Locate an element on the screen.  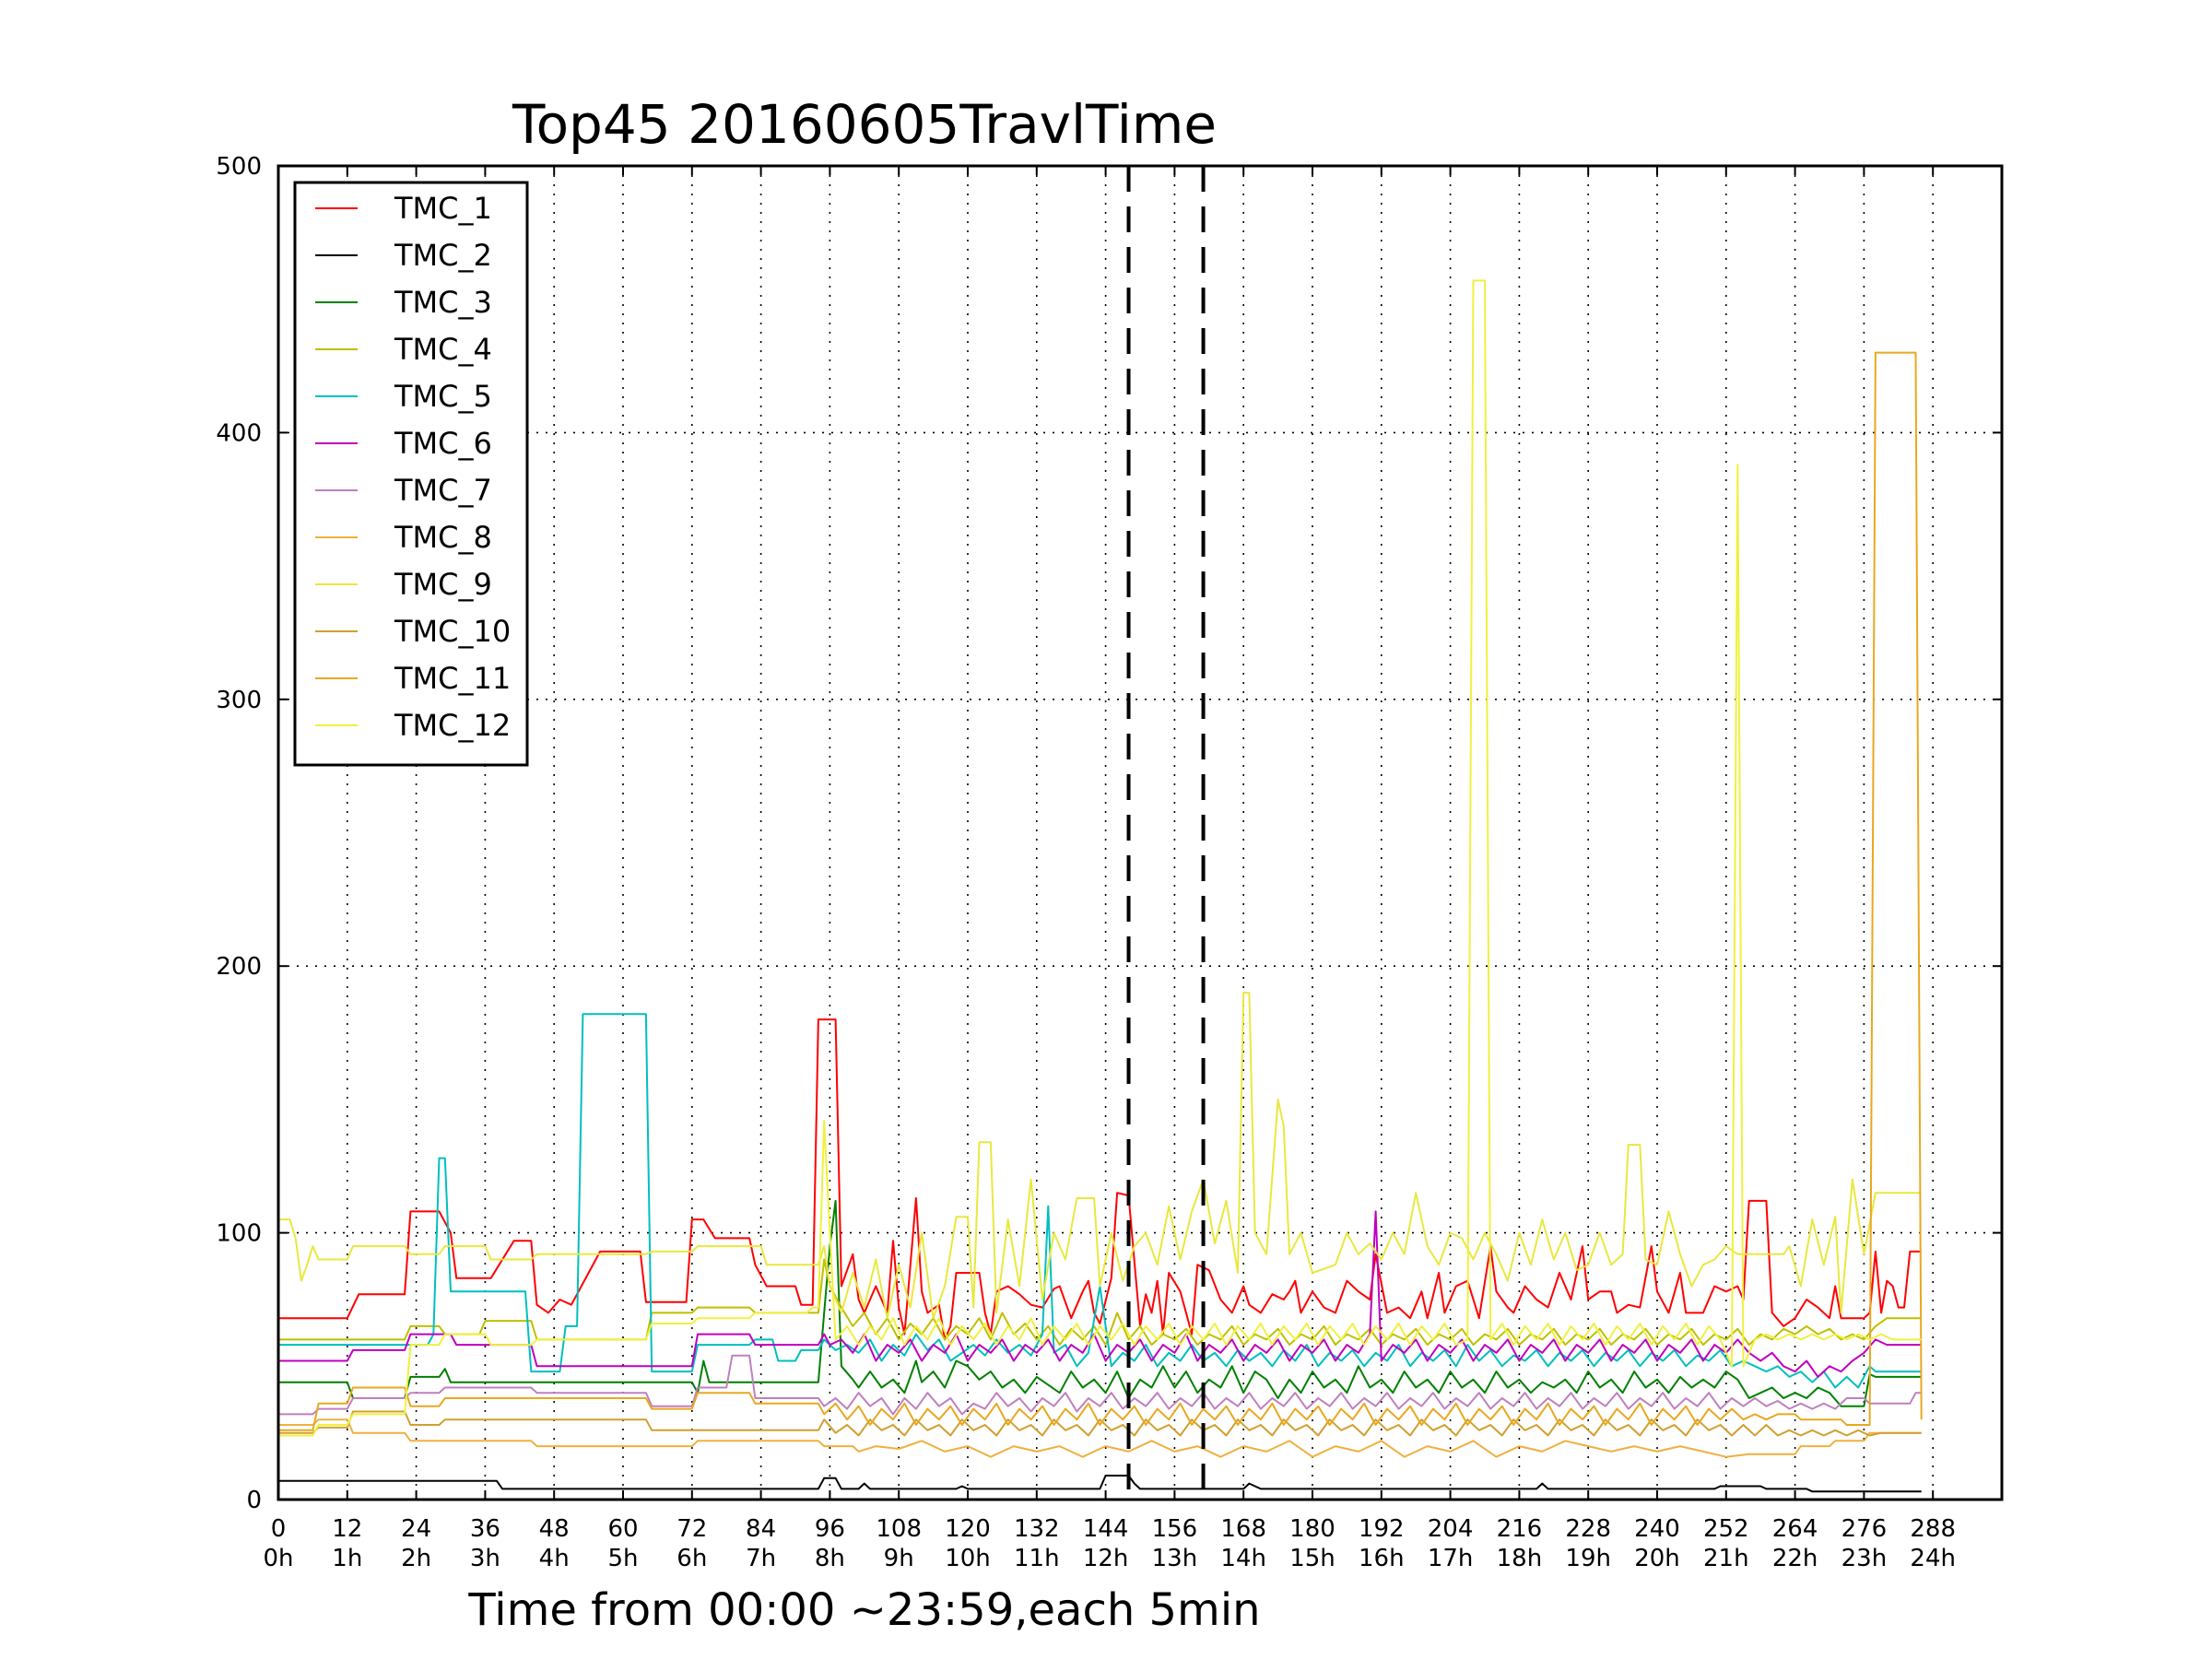
y-tick-label: 300 is located at coordinates (239, 700).